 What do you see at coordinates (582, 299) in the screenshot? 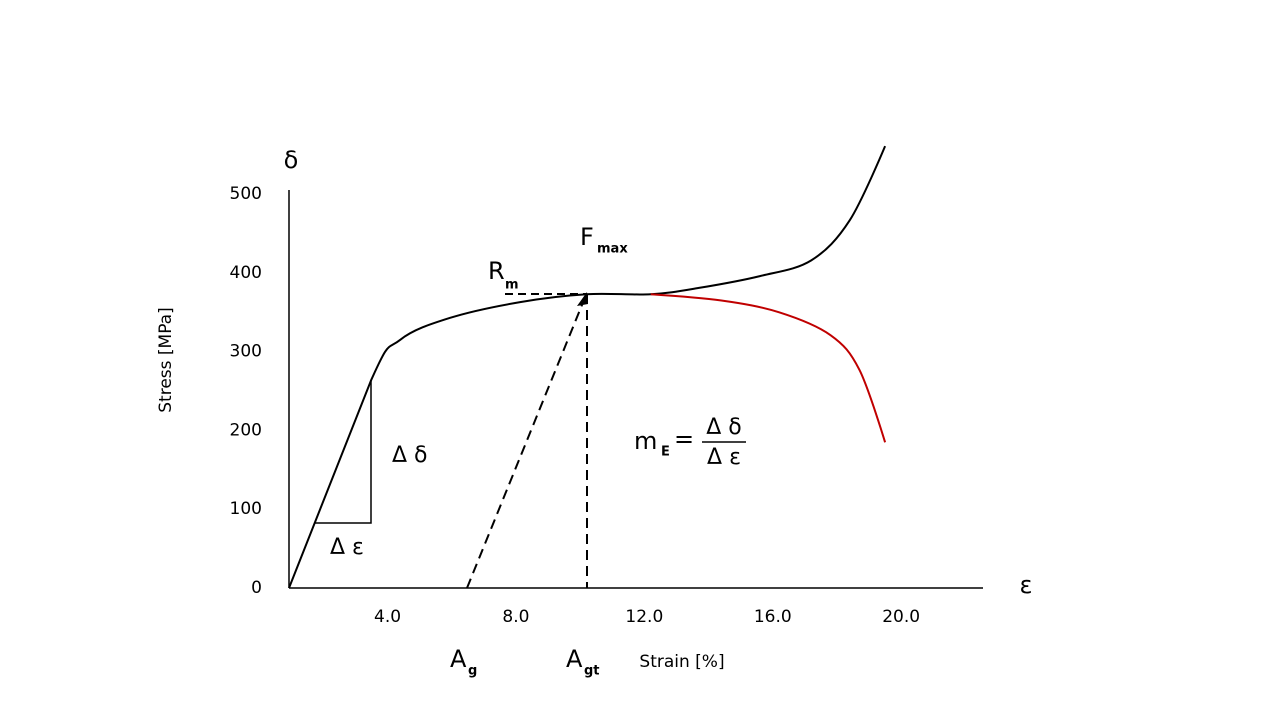
I see `arrow-head` at bounding box center [582, 299].